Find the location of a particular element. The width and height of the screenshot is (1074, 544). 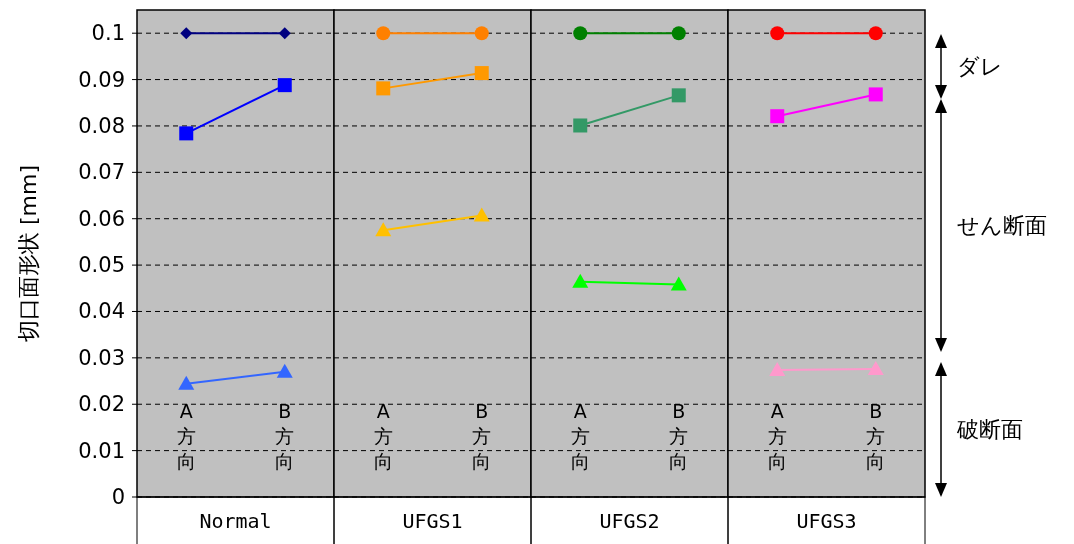

text: せん断面 is located at coordinates (1002, 225).